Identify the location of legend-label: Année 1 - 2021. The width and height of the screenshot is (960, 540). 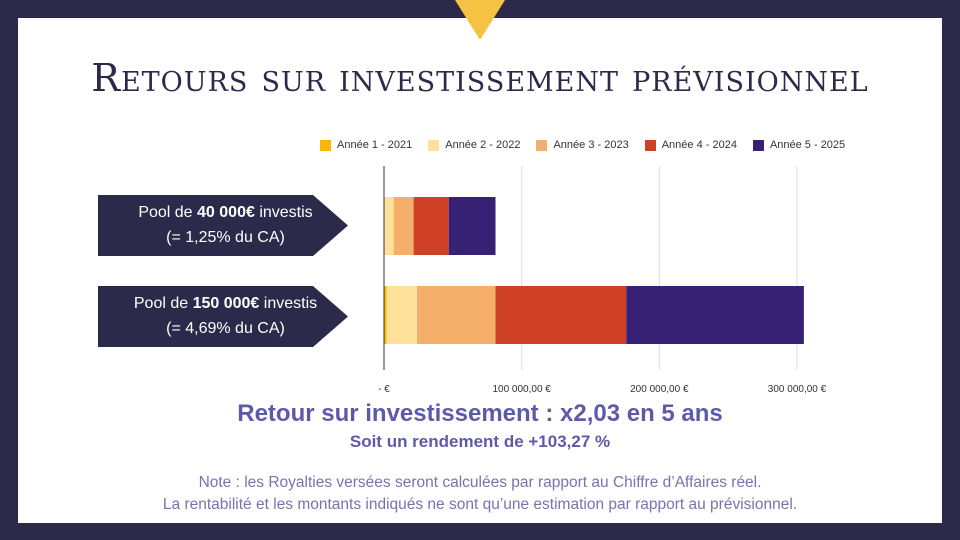
(375, 145).